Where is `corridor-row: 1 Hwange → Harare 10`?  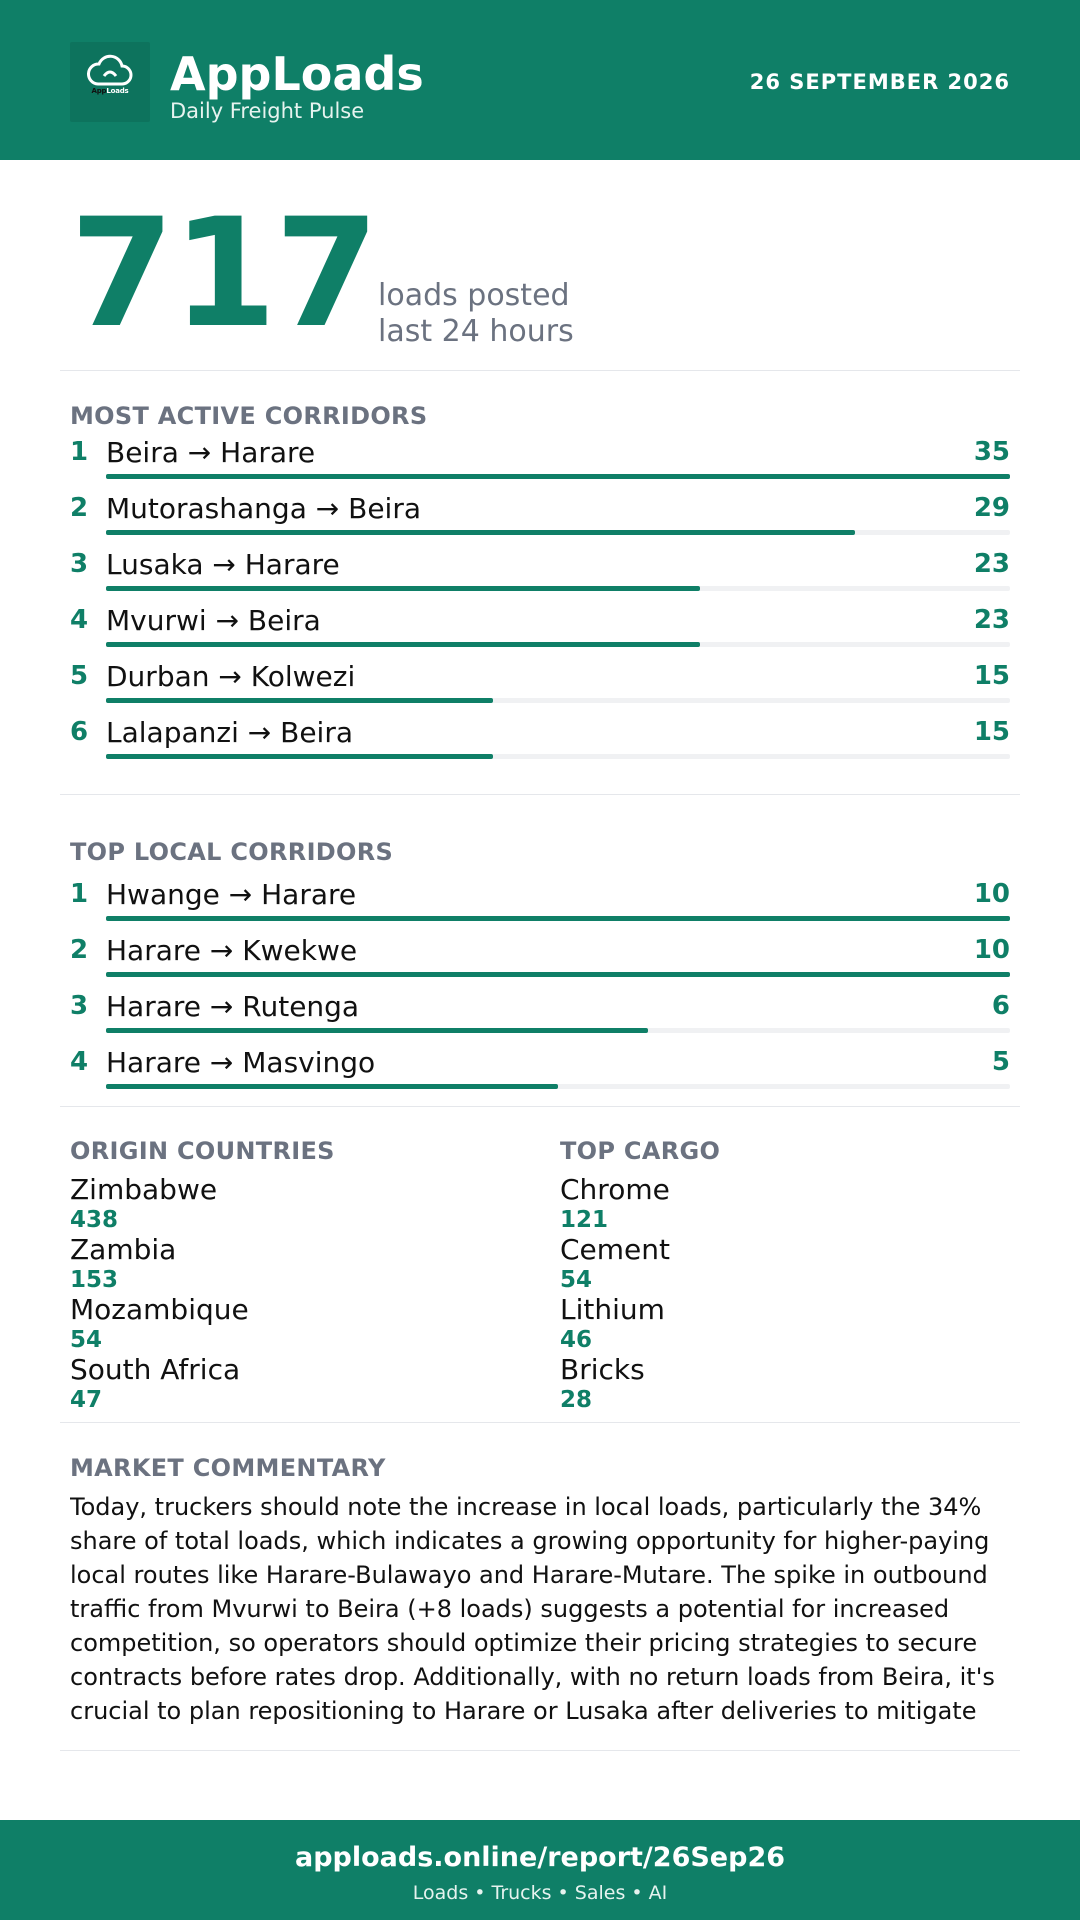
corridor-row: 1 Hwange → Harare 10 is located at coordinates (540, 906).